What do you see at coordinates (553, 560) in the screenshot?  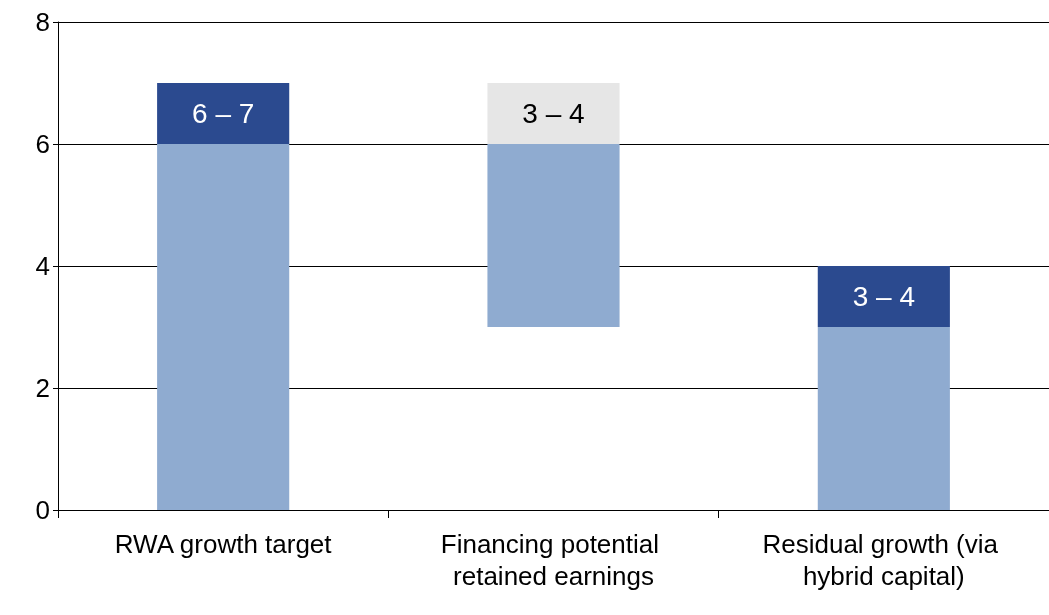 I see `x-tick-label: Financing potential retained earnings` at bounding box center [553, 560].